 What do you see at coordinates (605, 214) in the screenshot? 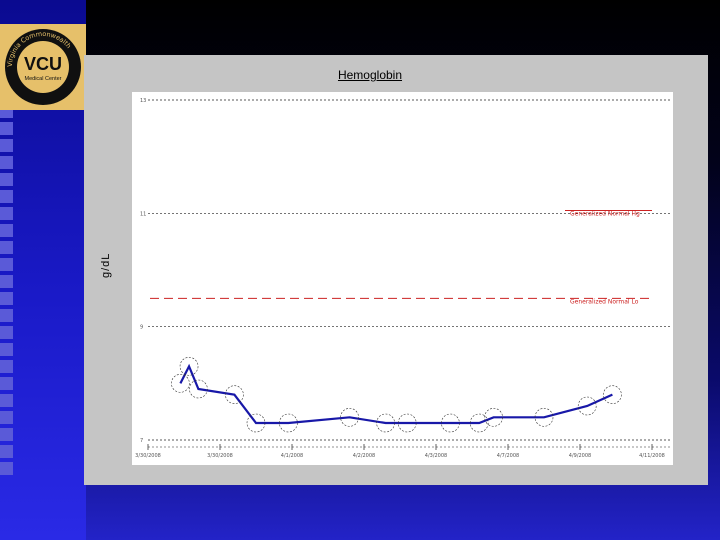
I see `reference-line-label: Generalized Normal Hg` at bounding box center [605, 214].